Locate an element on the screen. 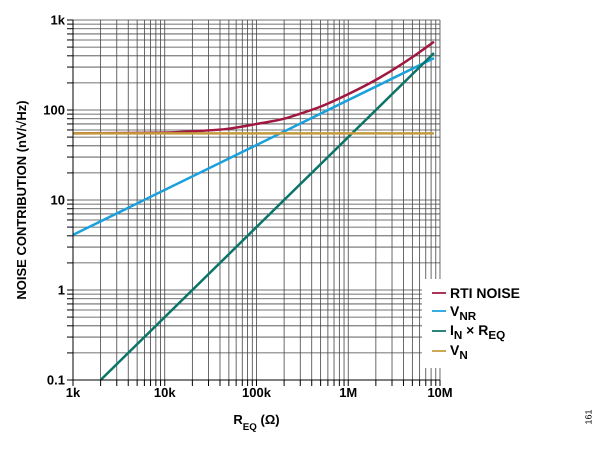 The image size is (607, 449). y-tick-label: 1 is located at coordinates (61, 290).